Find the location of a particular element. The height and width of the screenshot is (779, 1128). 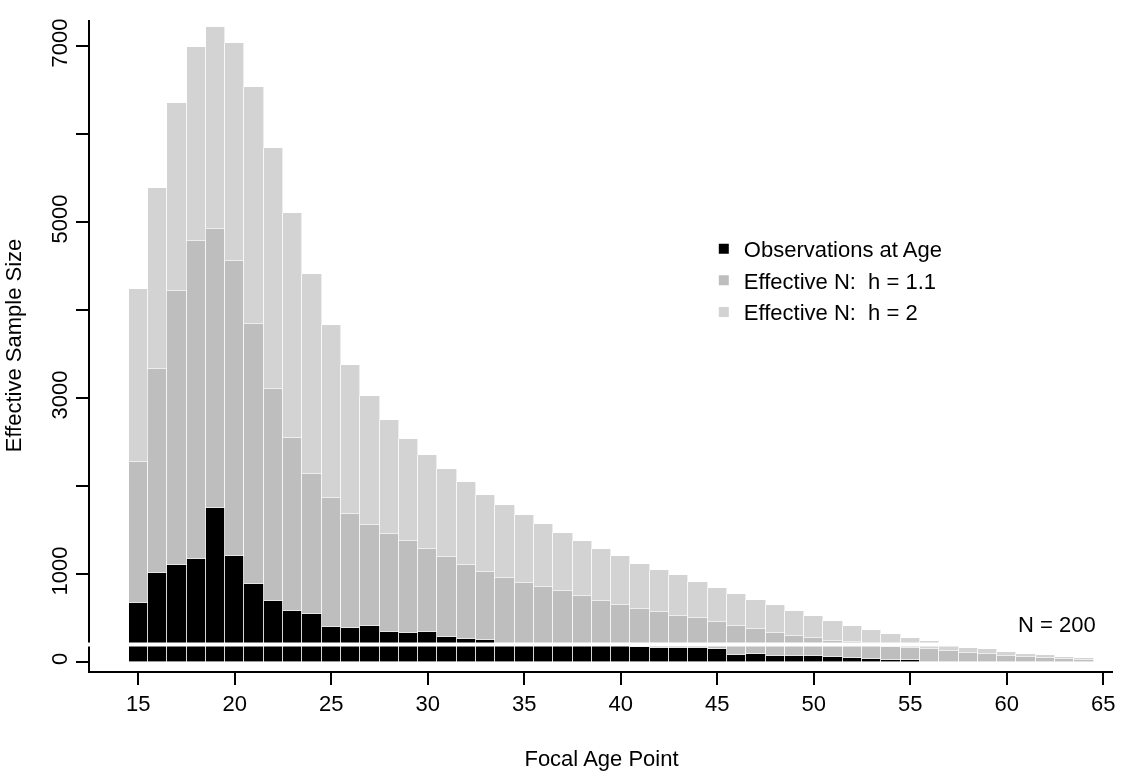

ref-line-label: N = 200 is located at coordinates (1057, 624).